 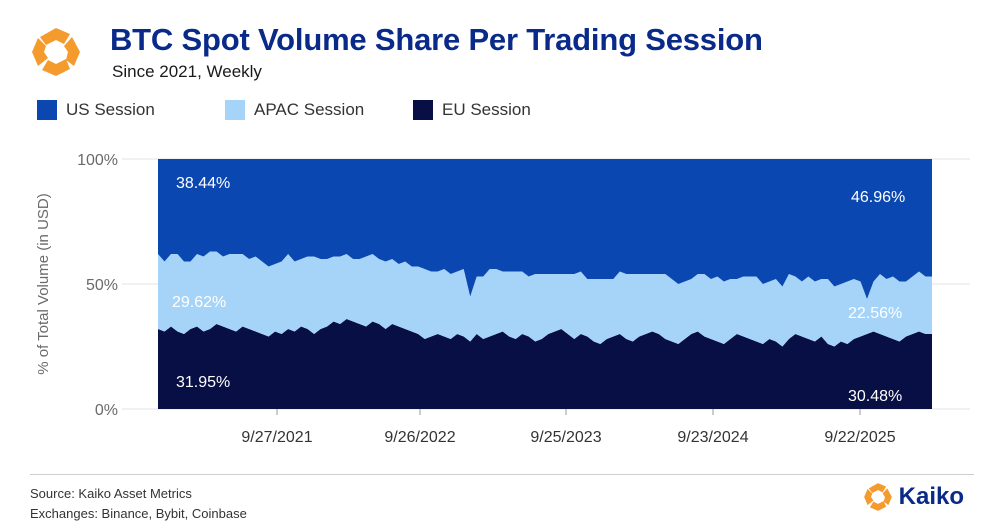 I want to click on footer-divider, so click(x=502, y=474).